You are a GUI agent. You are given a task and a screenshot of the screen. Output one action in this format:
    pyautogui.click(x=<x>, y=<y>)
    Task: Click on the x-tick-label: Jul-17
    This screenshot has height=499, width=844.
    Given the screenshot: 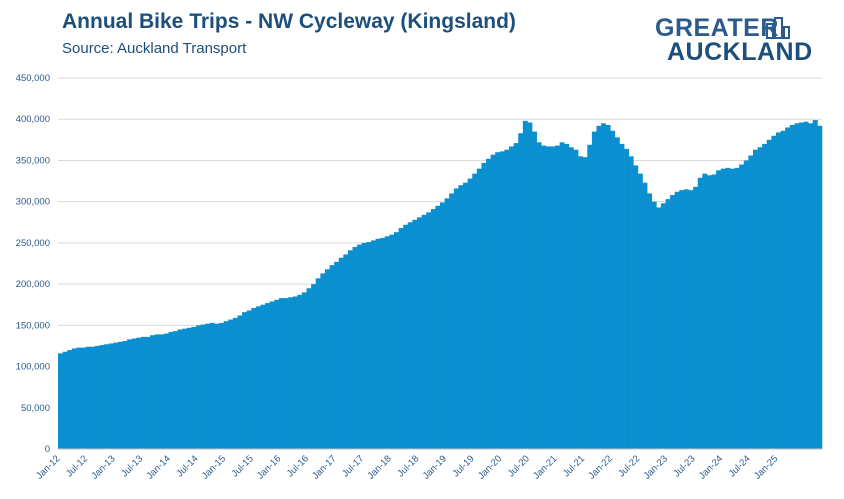 What is the action you would take?
    pyautogui.click(x=353, y=466)
    